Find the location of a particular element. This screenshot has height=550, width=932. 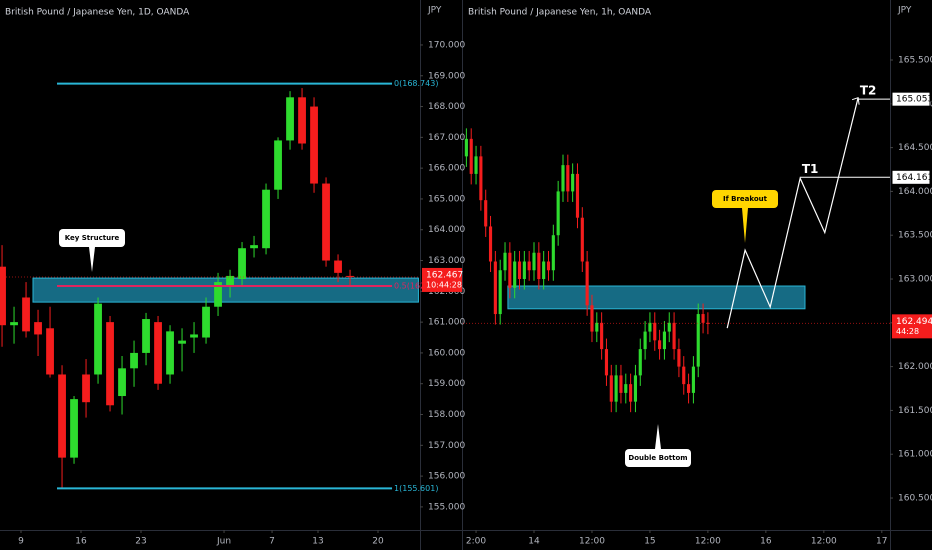

x-tick-label: 2:00 is located at coordinates (476, 542).